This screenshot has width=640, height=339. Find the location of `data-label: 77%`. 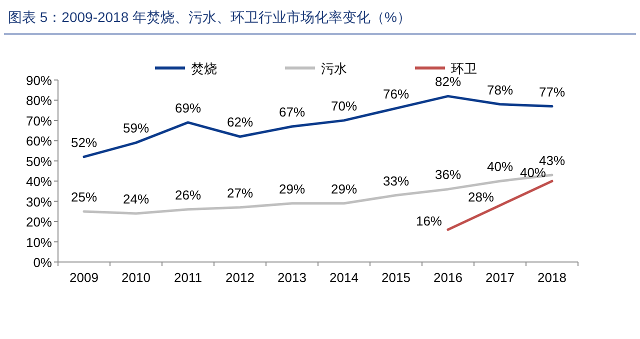

data-label: 77% is located at coordinates (552, 92).